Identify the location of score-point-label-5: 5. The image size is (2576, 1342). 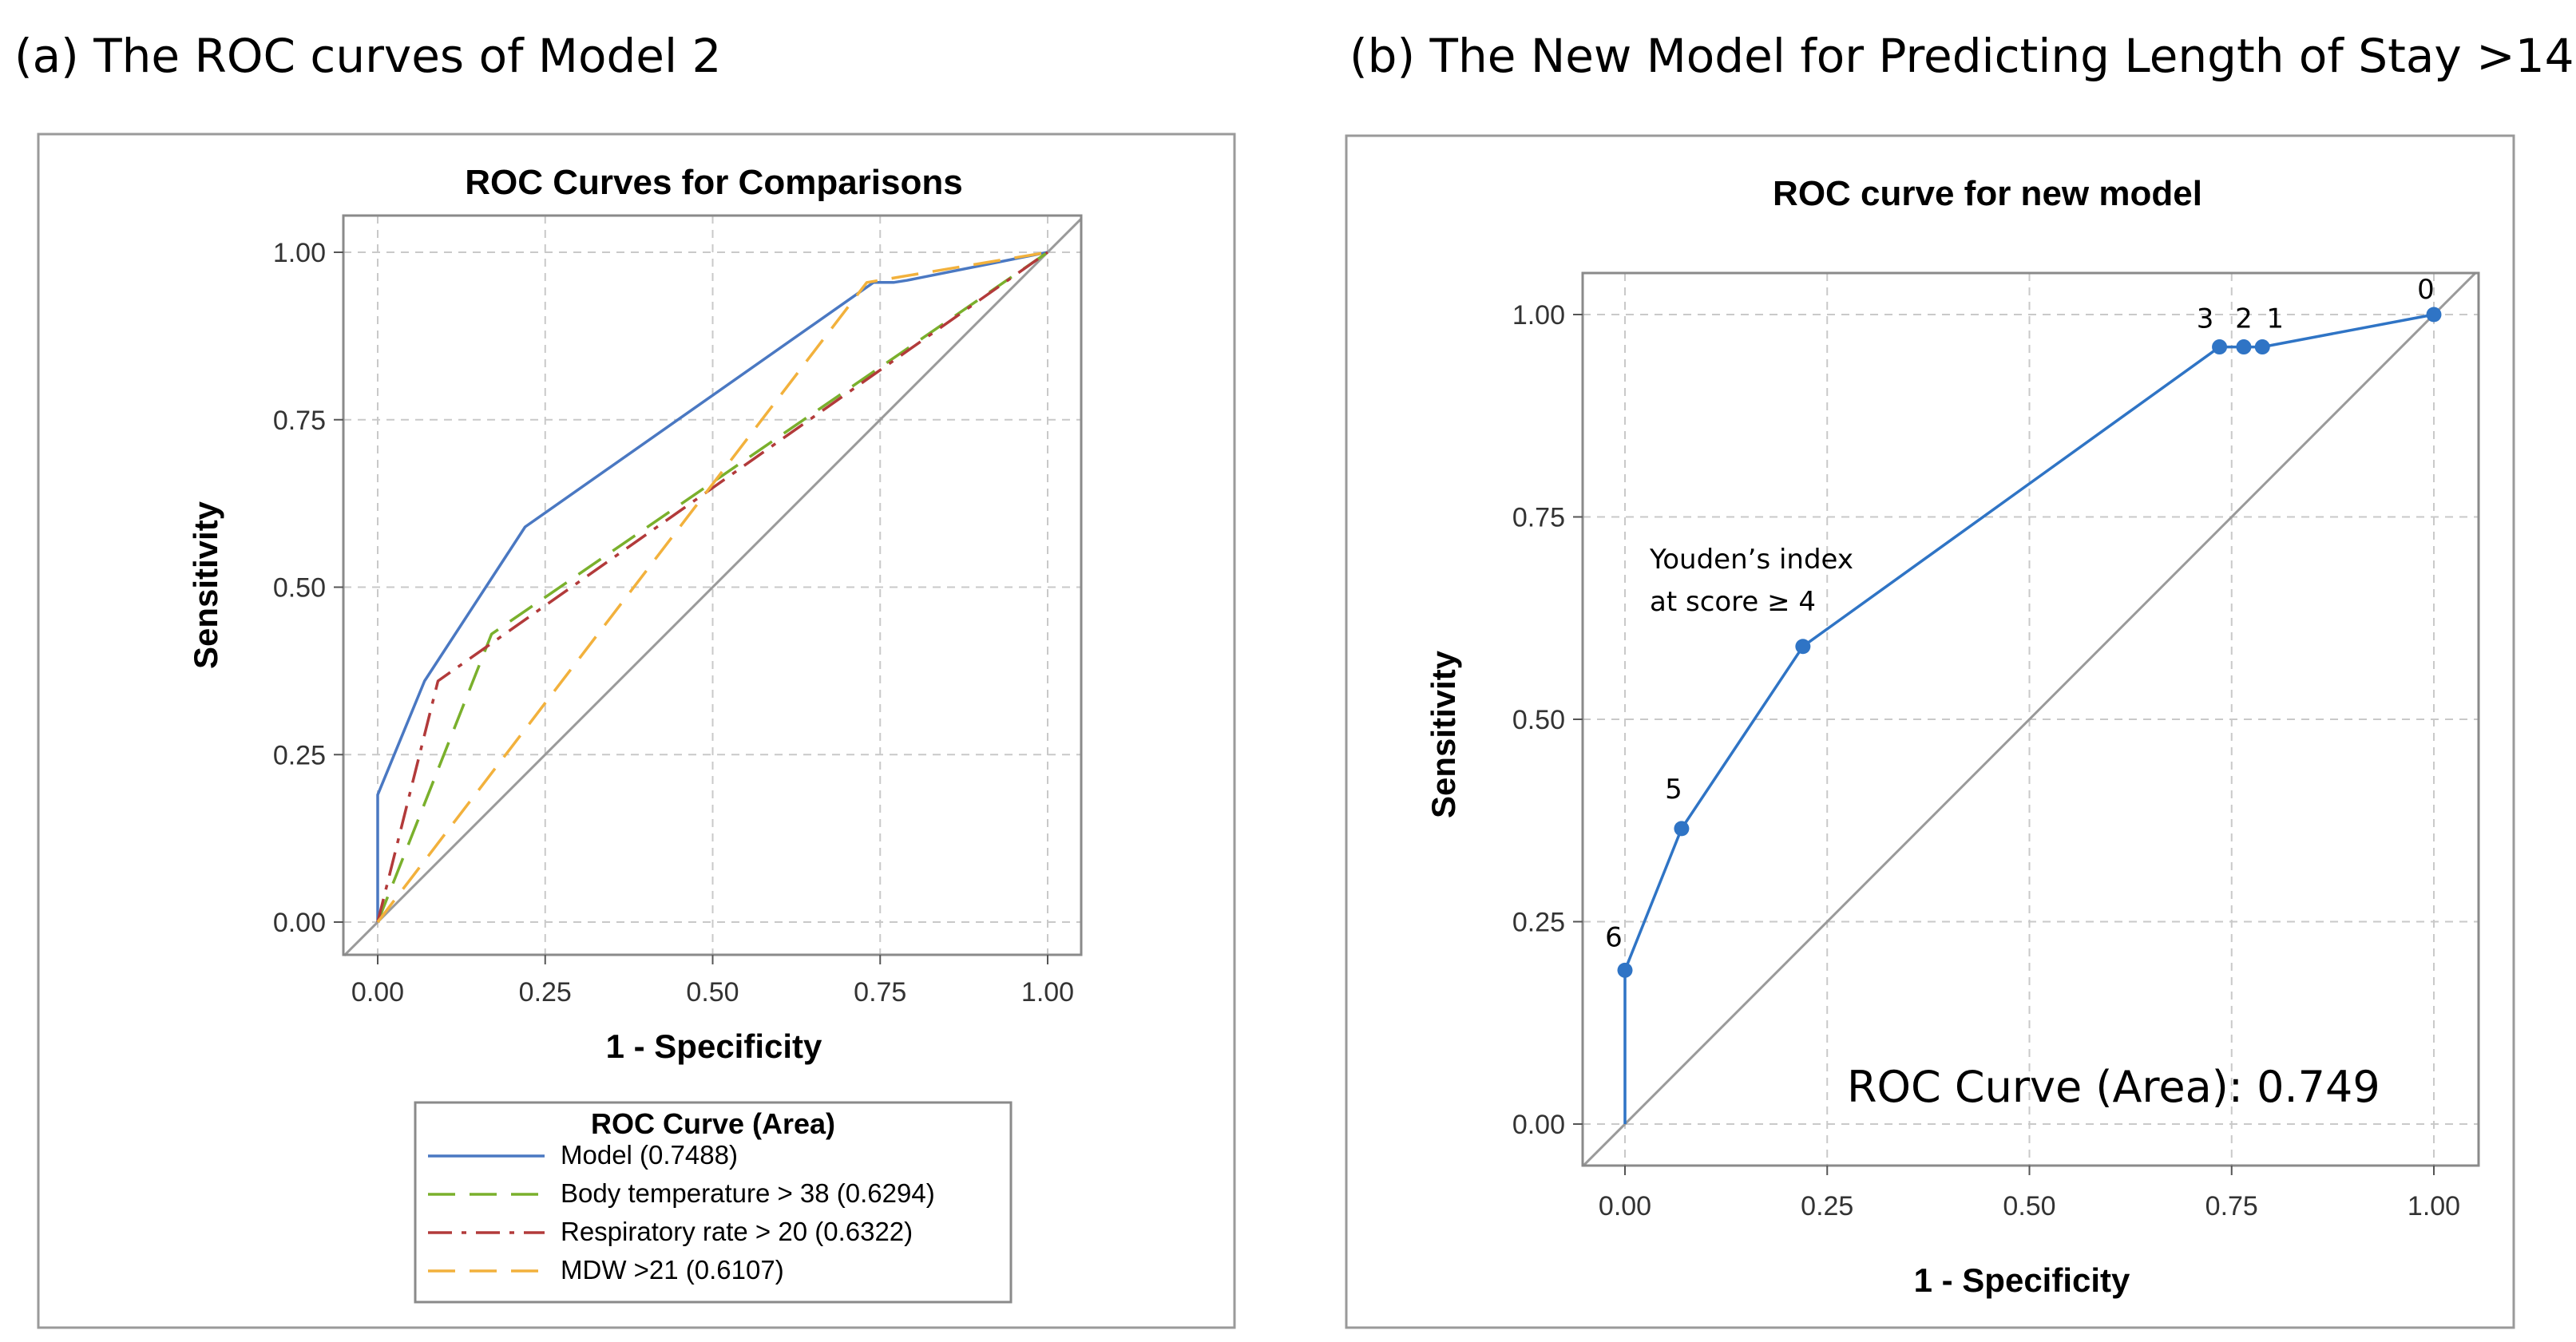
(1674, 790).